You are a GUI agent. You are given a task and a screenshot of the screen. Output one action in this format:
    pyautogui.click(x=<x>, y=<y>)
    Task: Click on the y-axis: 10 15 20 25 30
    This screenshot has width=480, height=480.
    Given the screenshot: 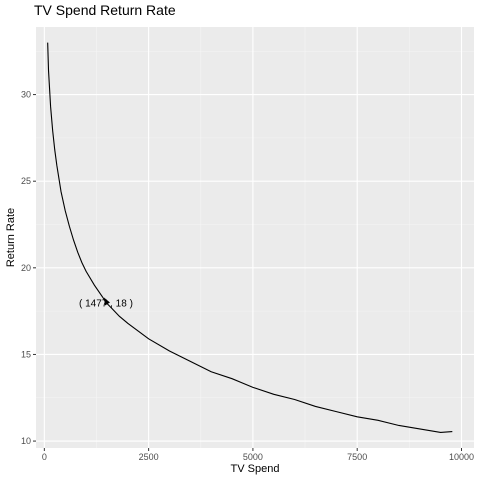 What is the action you would take?
    pyautogui.click(x=28, y=268)
    